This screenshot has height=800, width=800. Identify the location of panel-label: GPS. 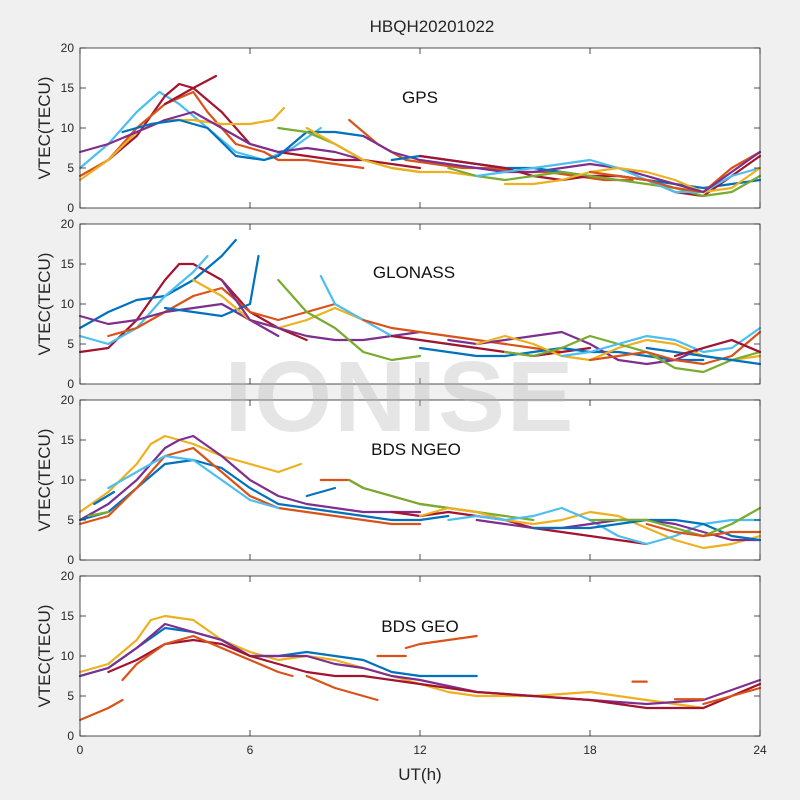
(420, 97).